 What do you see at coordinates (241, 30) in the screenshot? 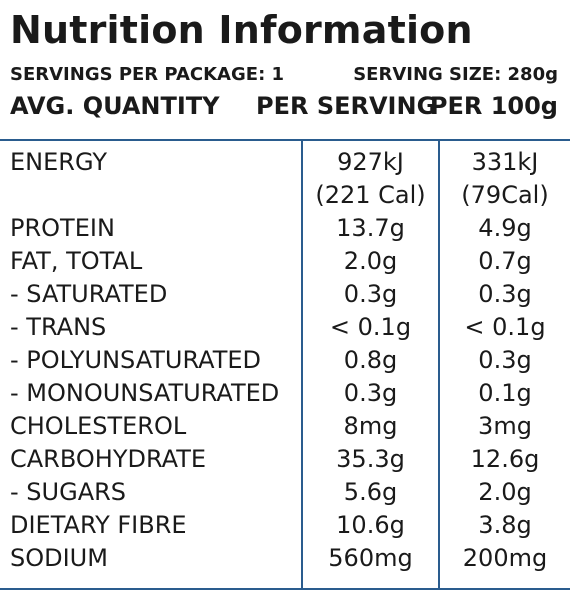
I see `panel-title: Nutrition Information` at bounding box center [241, 30].